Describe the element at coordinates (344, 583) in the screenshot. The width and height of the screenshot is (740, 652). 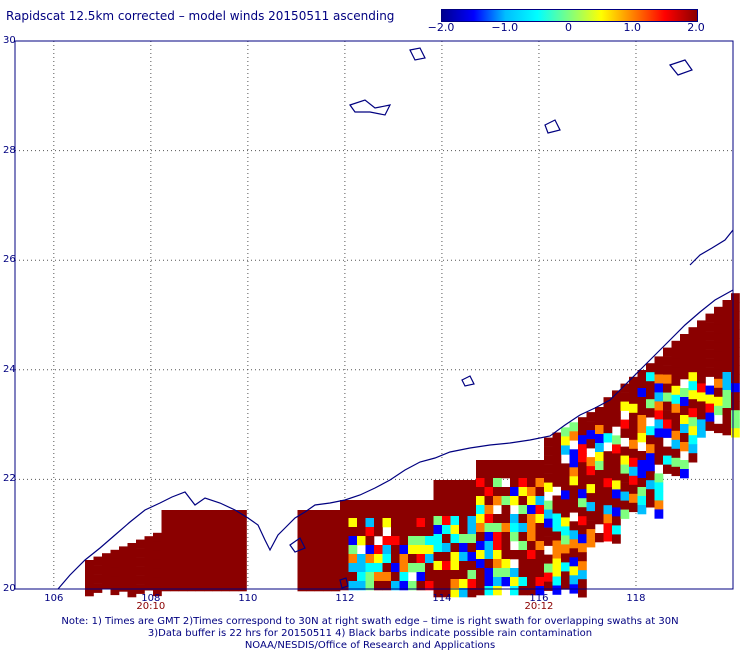
I see `coastline-segment` at that location.